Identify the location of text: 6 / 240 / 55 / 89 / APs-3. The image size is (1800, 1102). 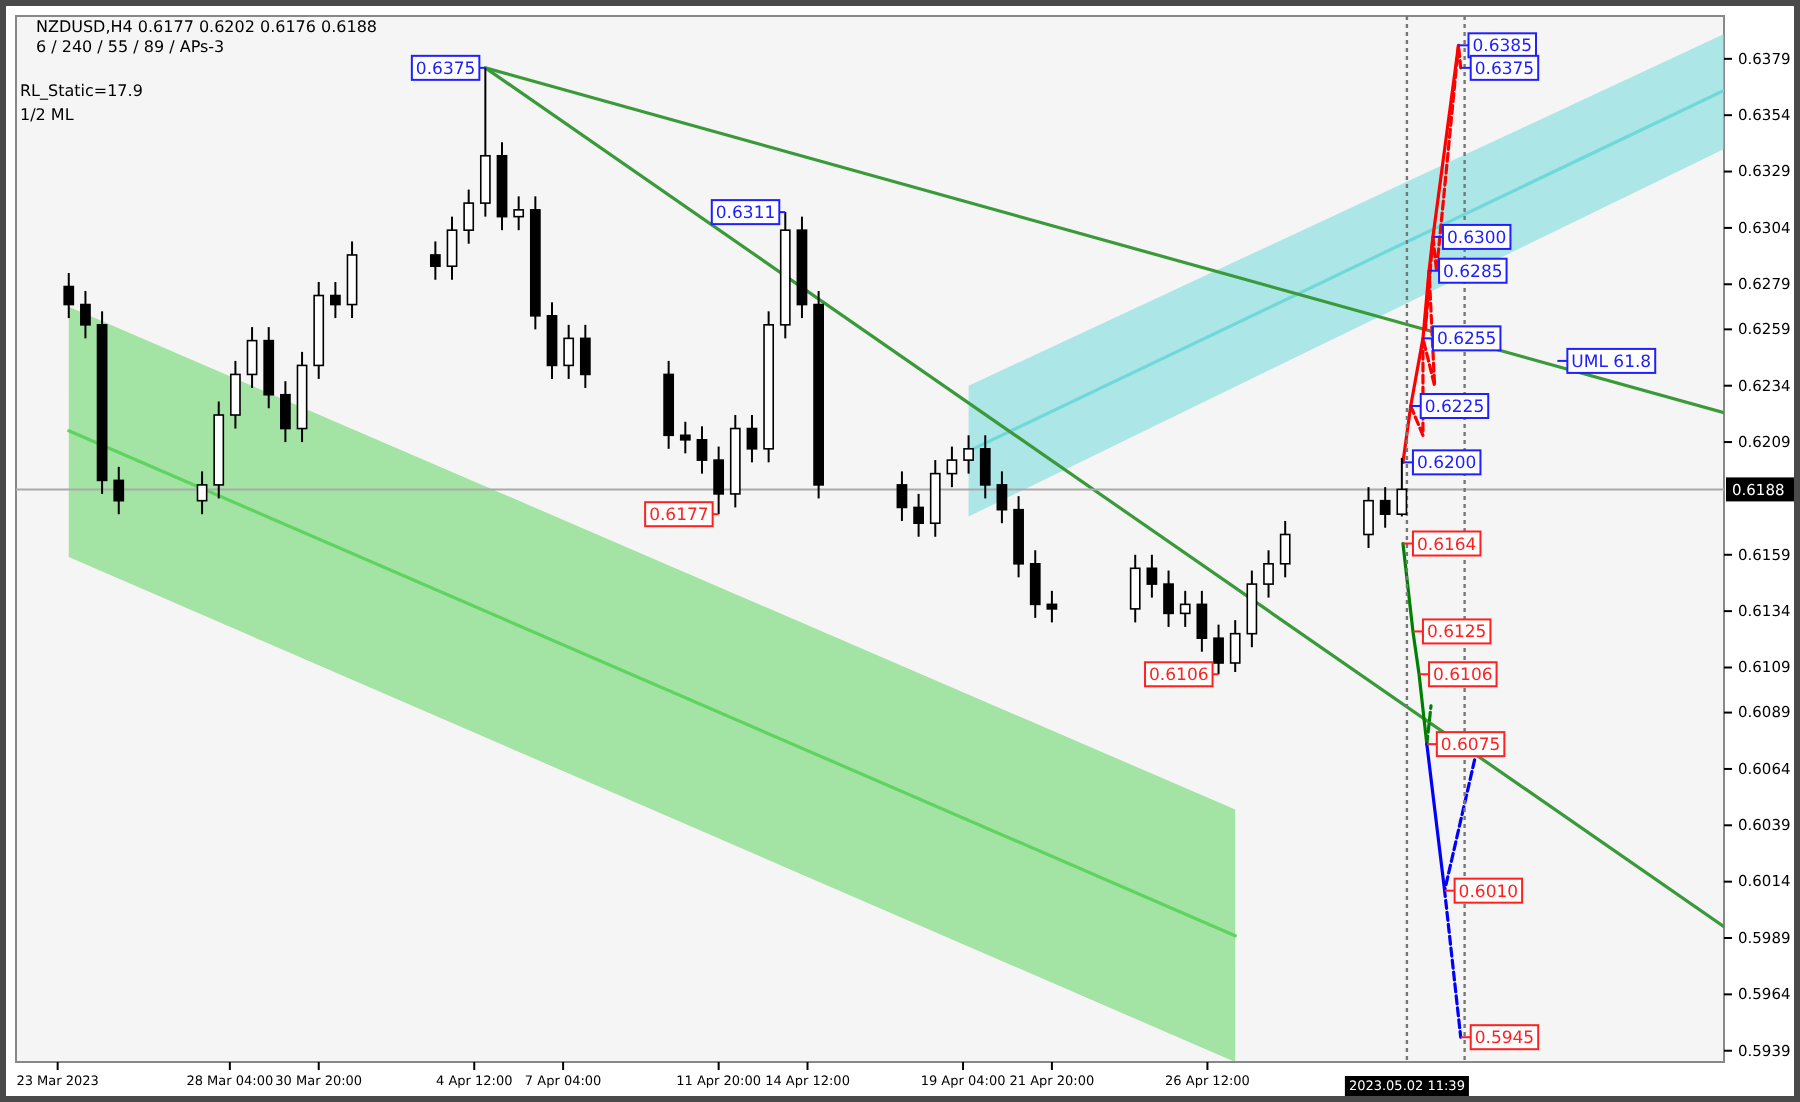
(130, 47).